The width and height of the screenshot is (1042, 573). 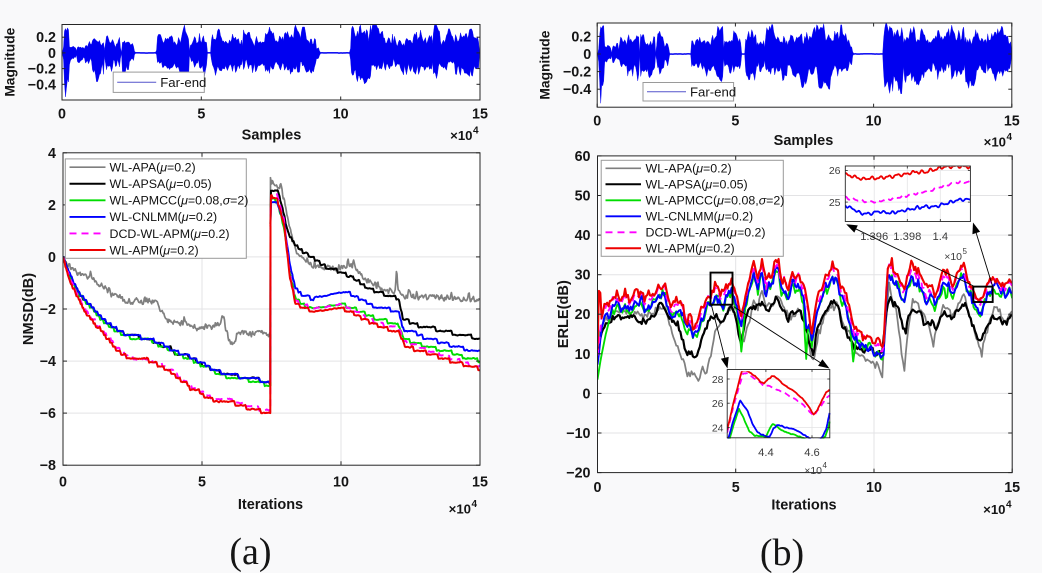 What do you see at coordinates (835, 203) in the screenshot?
I see `svg-text: 25` at bounding box center [835, 203].